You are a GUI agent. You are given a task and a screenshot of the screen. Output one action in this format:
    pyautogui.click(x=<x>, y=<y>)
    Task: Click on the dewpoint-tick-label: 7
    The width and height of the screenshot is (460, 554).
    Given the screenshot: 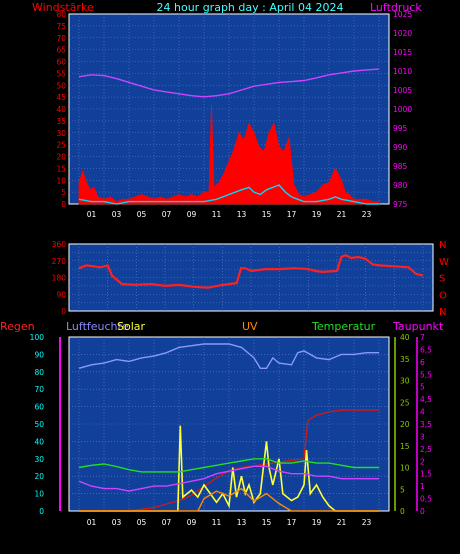 What is the action you would take?
    pyautogui.click(x=422, y=337)
    